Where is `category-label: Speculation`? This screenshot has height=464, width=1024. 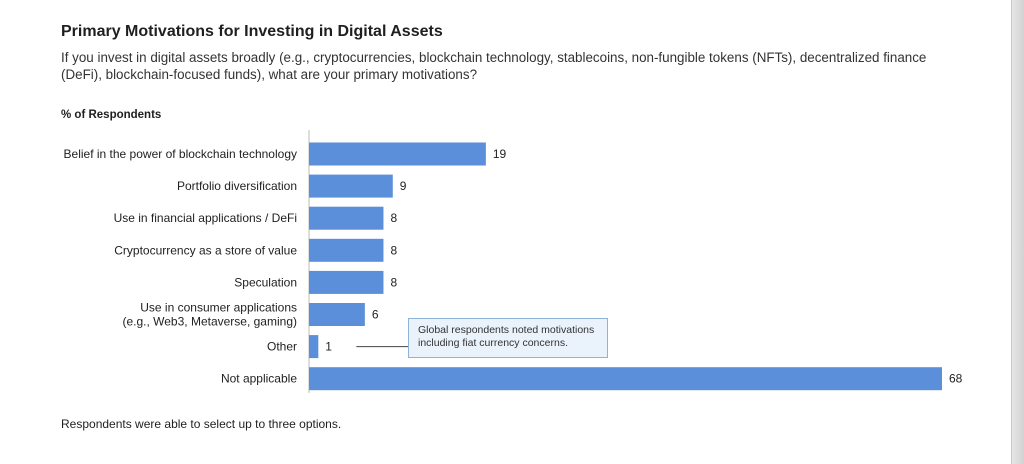 category-label: Speculation is located at coordinates (265, 282).